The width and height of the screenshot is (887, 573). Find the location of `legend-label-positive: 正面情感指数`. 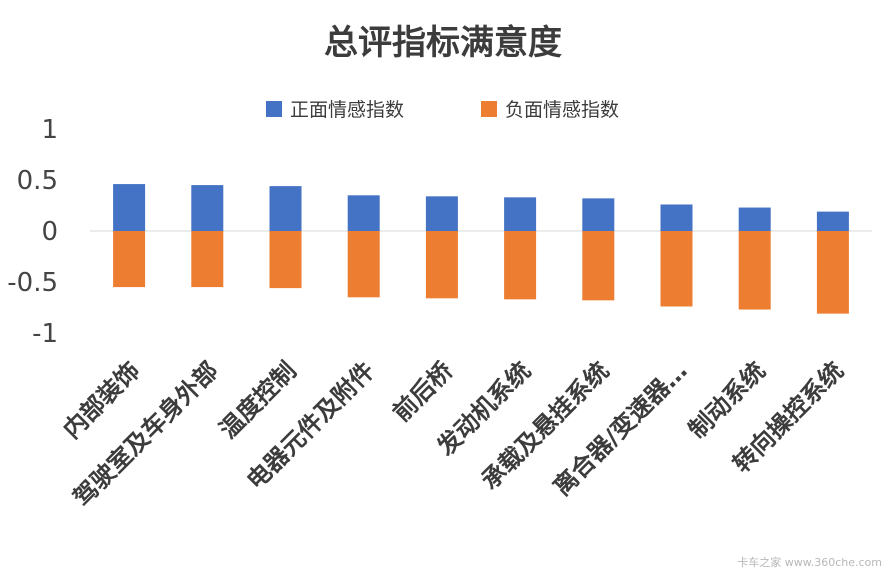

legend-label-positive: 正面情感指数 is located at coordinates (347, 110).